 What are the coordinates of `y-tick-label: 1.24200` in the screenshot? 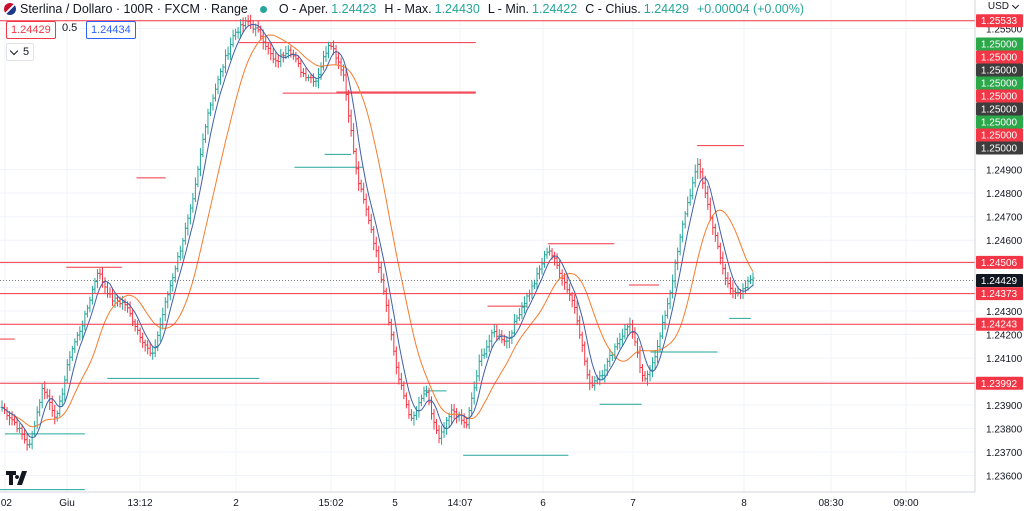 It's located at (1004, 335).